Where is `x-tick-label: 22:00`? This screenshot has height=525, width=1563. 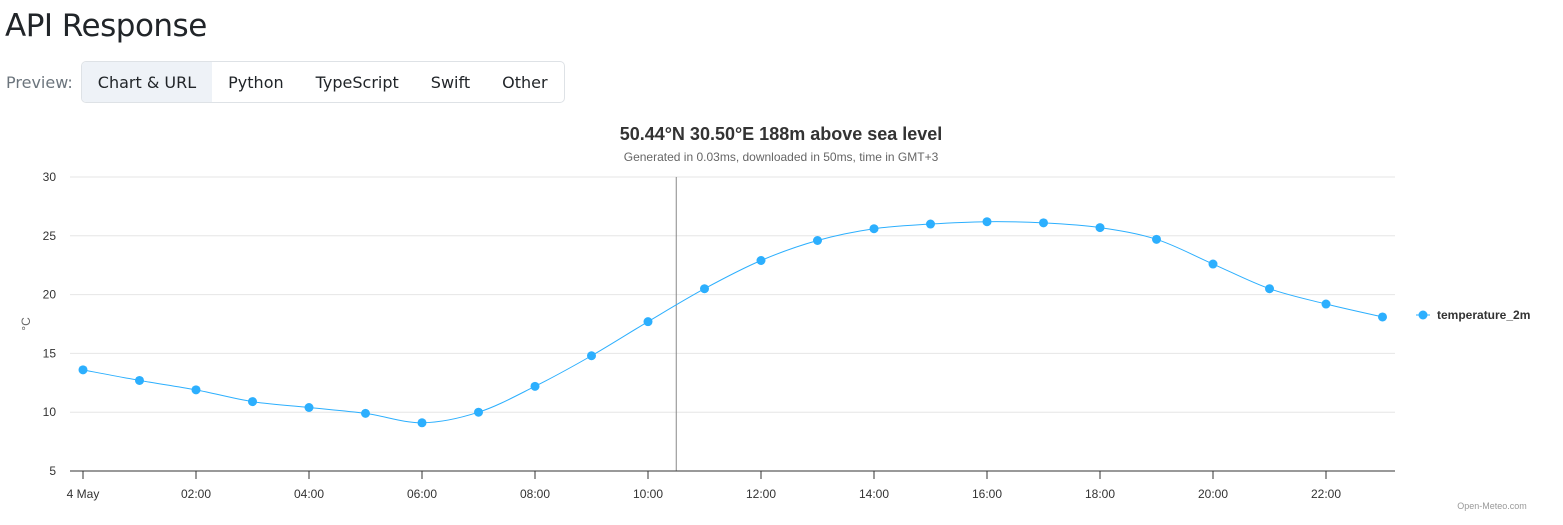 x-tick-label: 22:00 is located at coordinates (1326, 494).